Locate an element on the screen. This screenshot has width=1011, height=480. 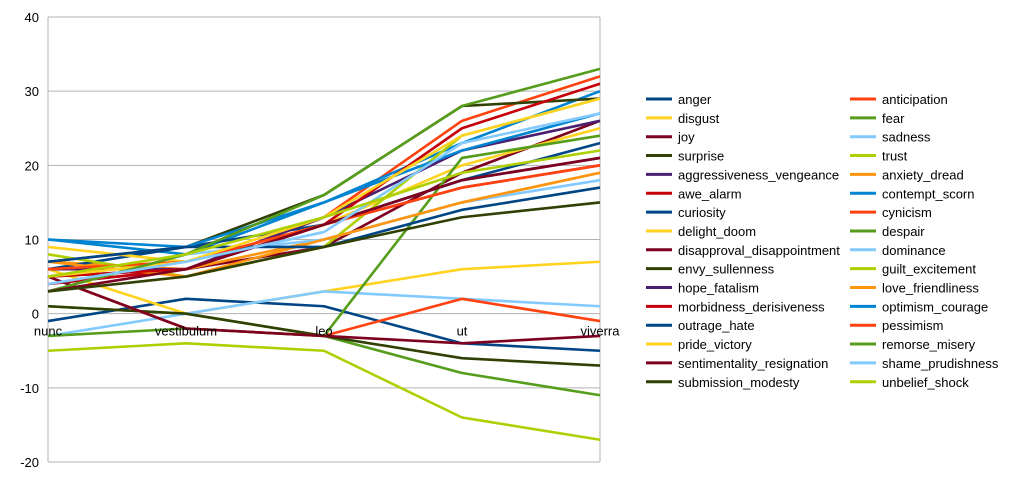
y-axis-tick-labels: -20 -10 0 10 20 30 40 is located at coordinates (29, 240).